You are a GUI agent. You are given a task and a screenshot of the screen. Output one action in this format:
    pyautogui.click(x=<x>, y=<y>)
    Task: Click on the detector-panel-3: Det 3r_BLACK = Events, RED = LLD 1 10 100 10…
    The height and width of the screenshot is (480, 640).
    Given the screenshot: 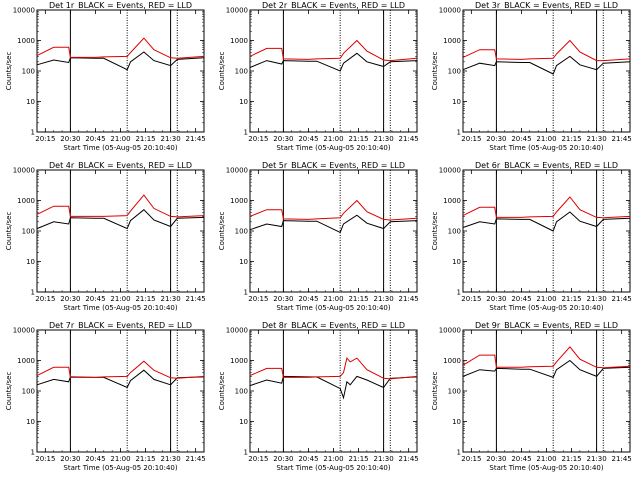 What is the action you would take?
    pyautogui.click(x=531, y=76)
    